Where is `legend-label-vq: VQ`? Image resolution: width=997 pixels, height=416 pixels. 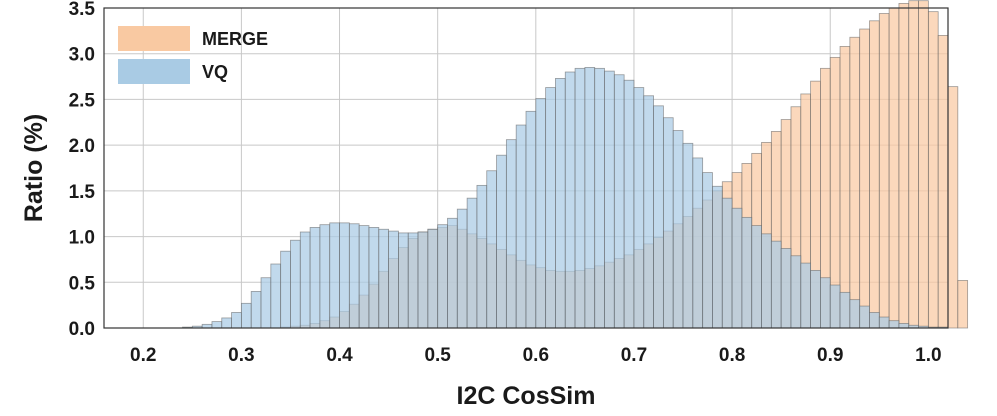 legend-label-vq: VQ is located at coordinates (215, 72).